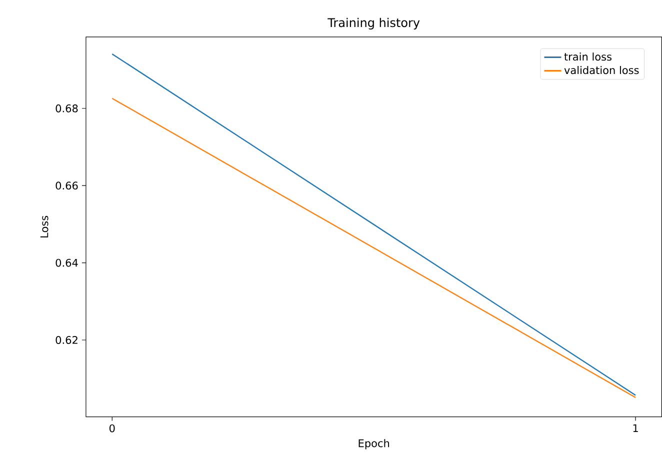 This screenshot has width=662, height=470. Describe the element at coordinates (67, 108) in the screenshot. I see `y-tick-label: 0.68` at that location.